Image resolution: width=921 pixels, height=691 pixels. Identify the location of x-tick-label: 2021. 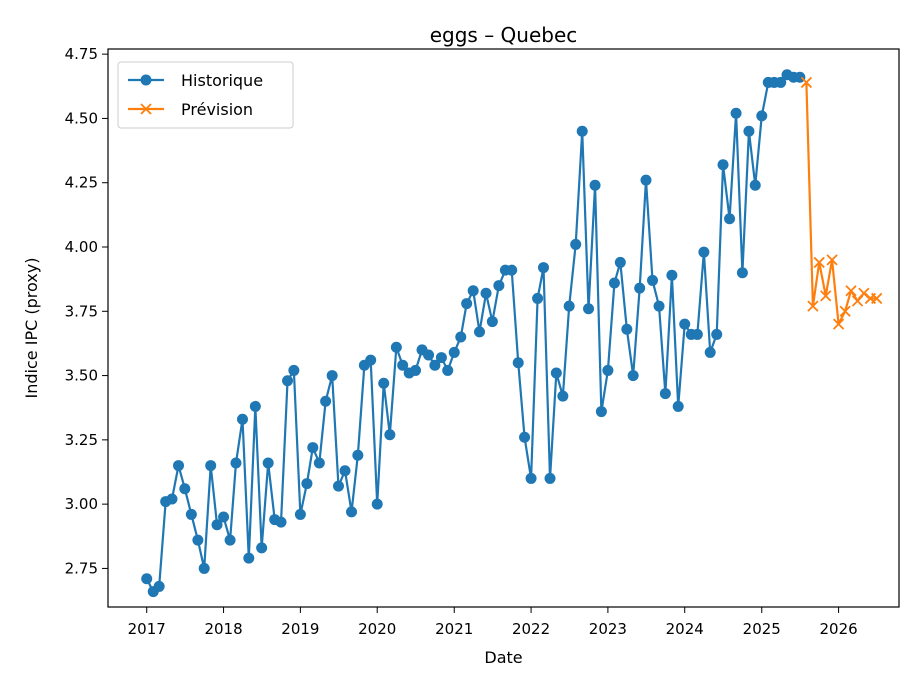
(454, 629).